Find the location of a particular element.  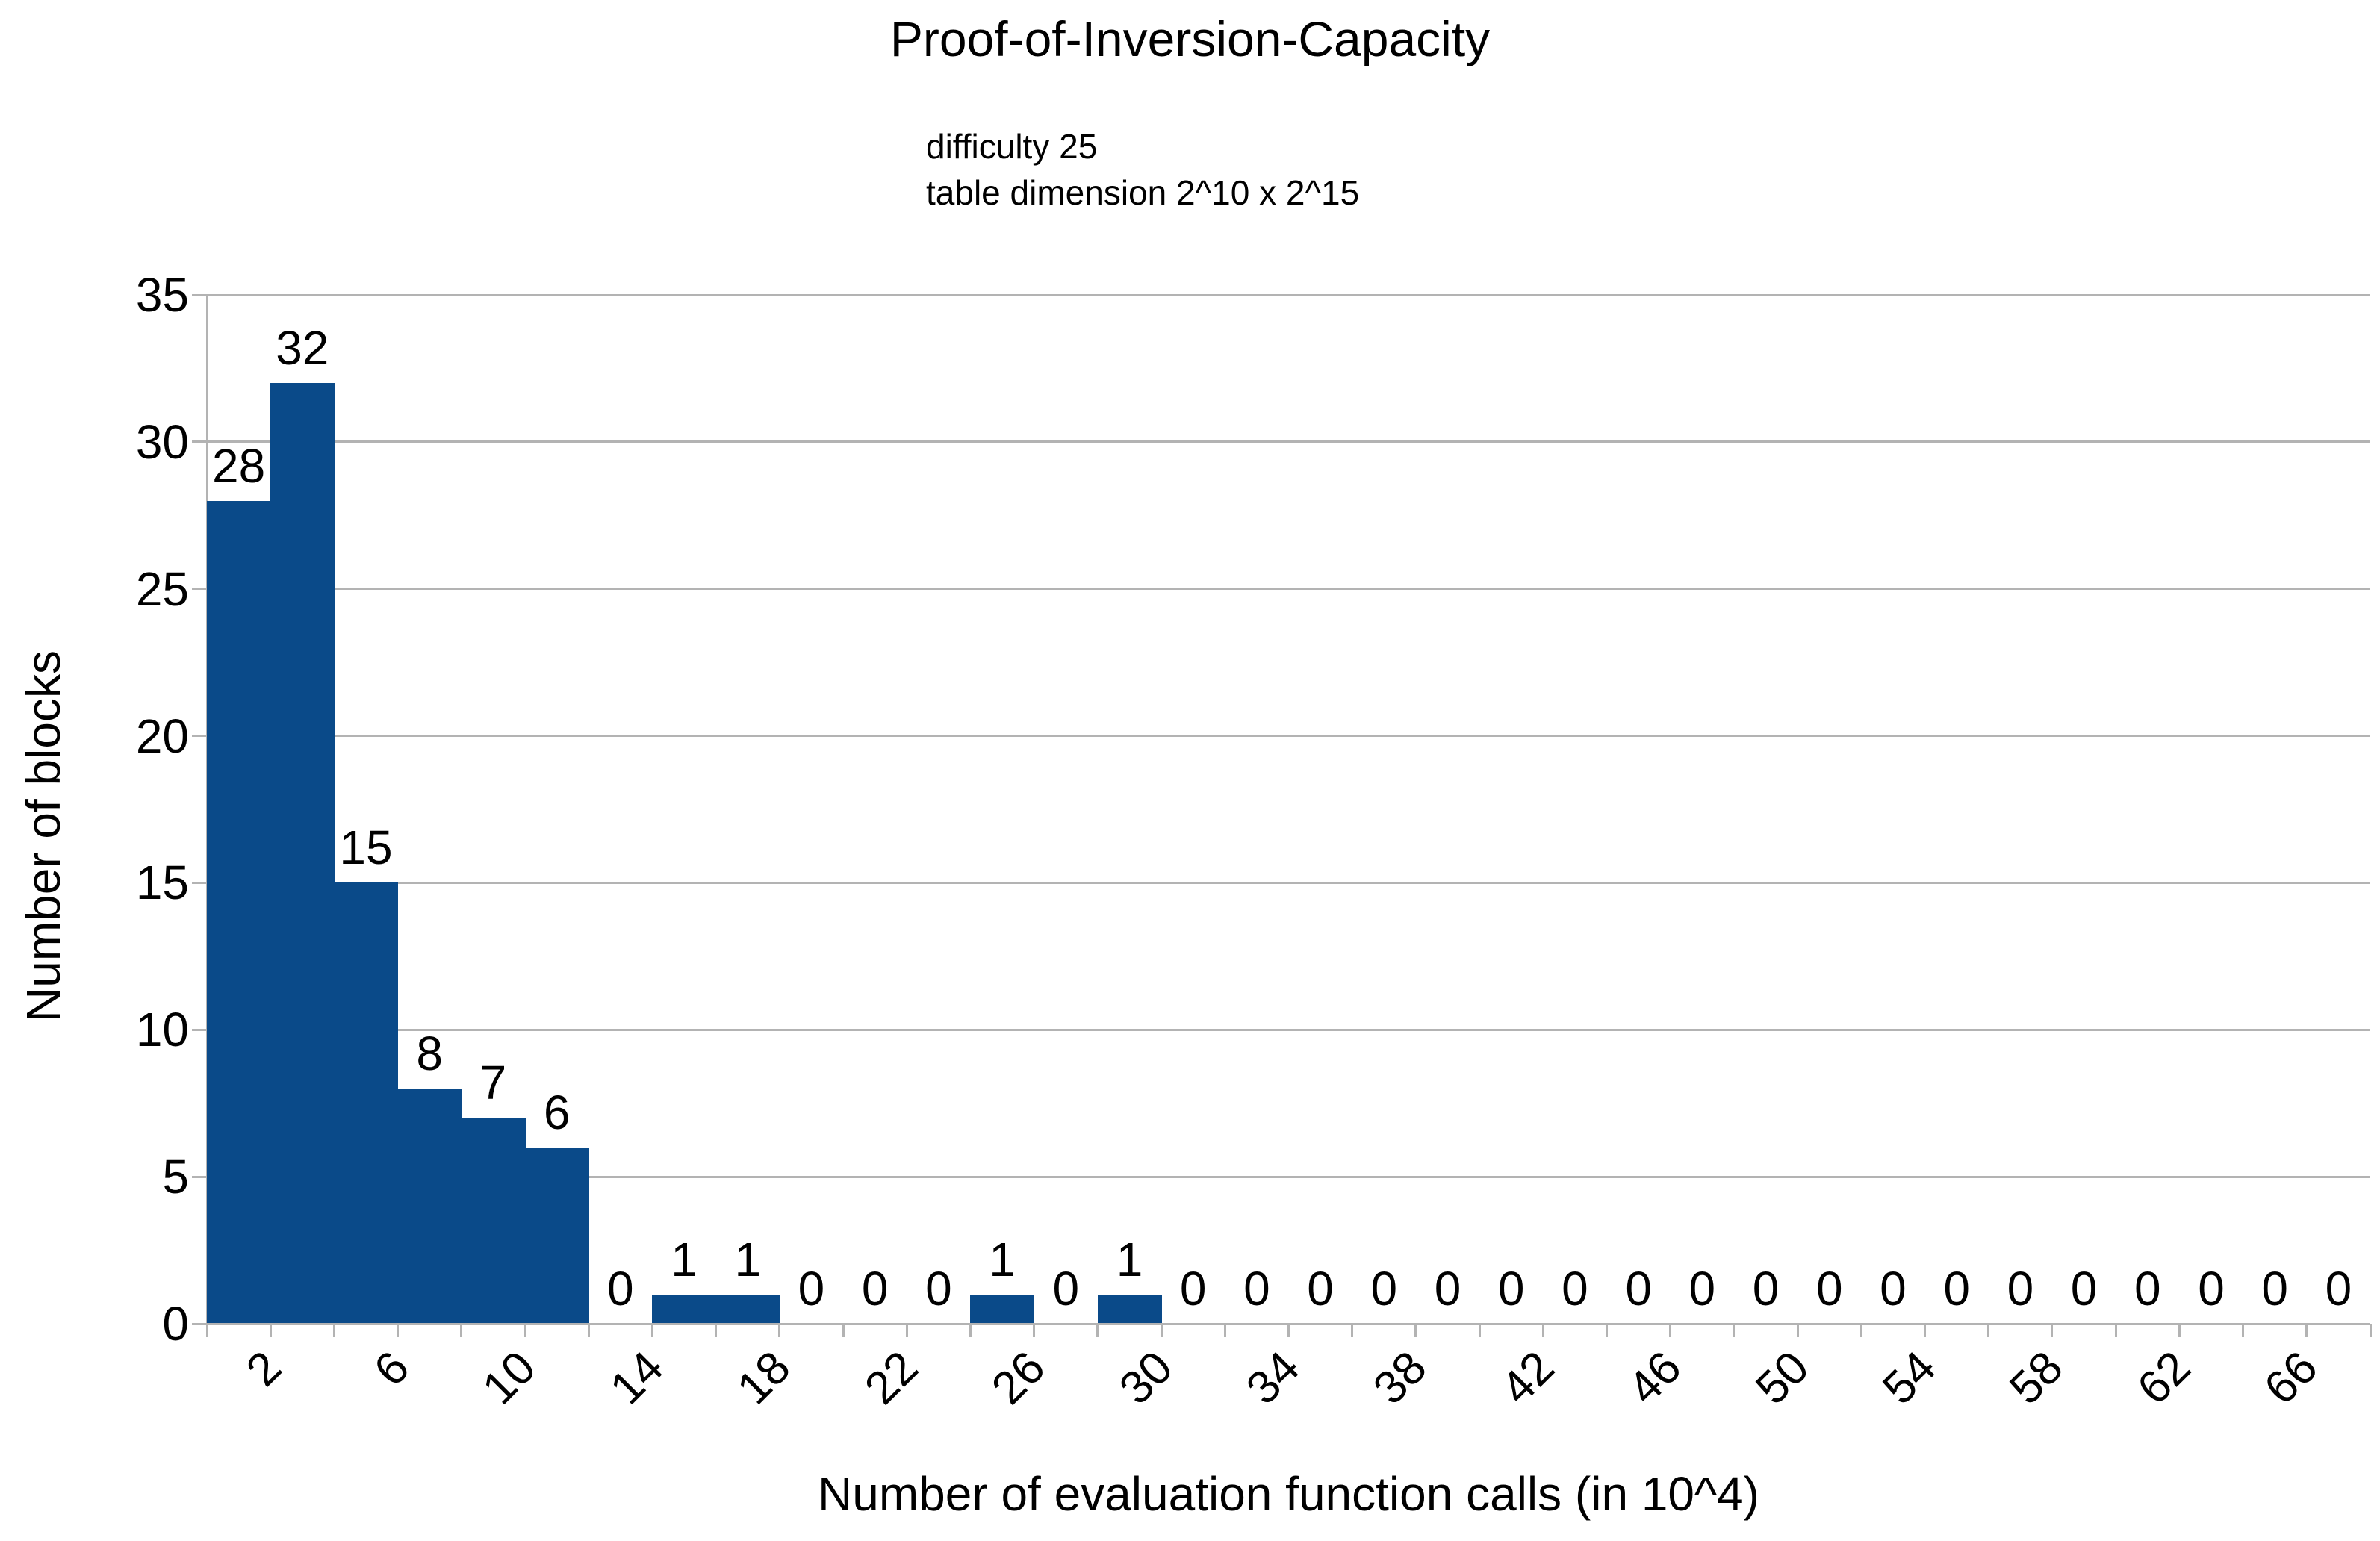

x-axis-tick-label: 38 is located at coordinates (1400, 1378).